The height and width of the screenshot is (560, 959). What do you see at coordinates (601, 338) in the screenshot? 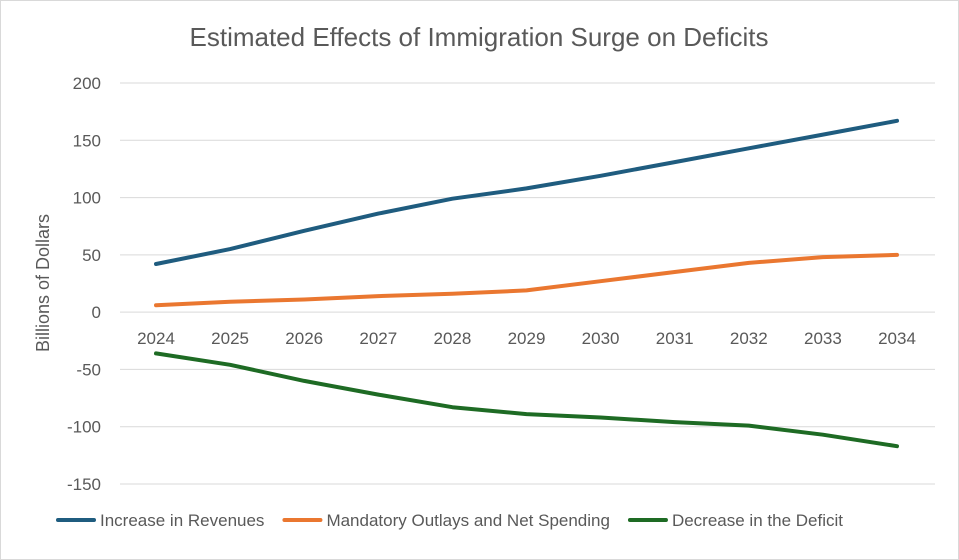
I see `x-tick-label: 2030` at bounding box center [601, 338].